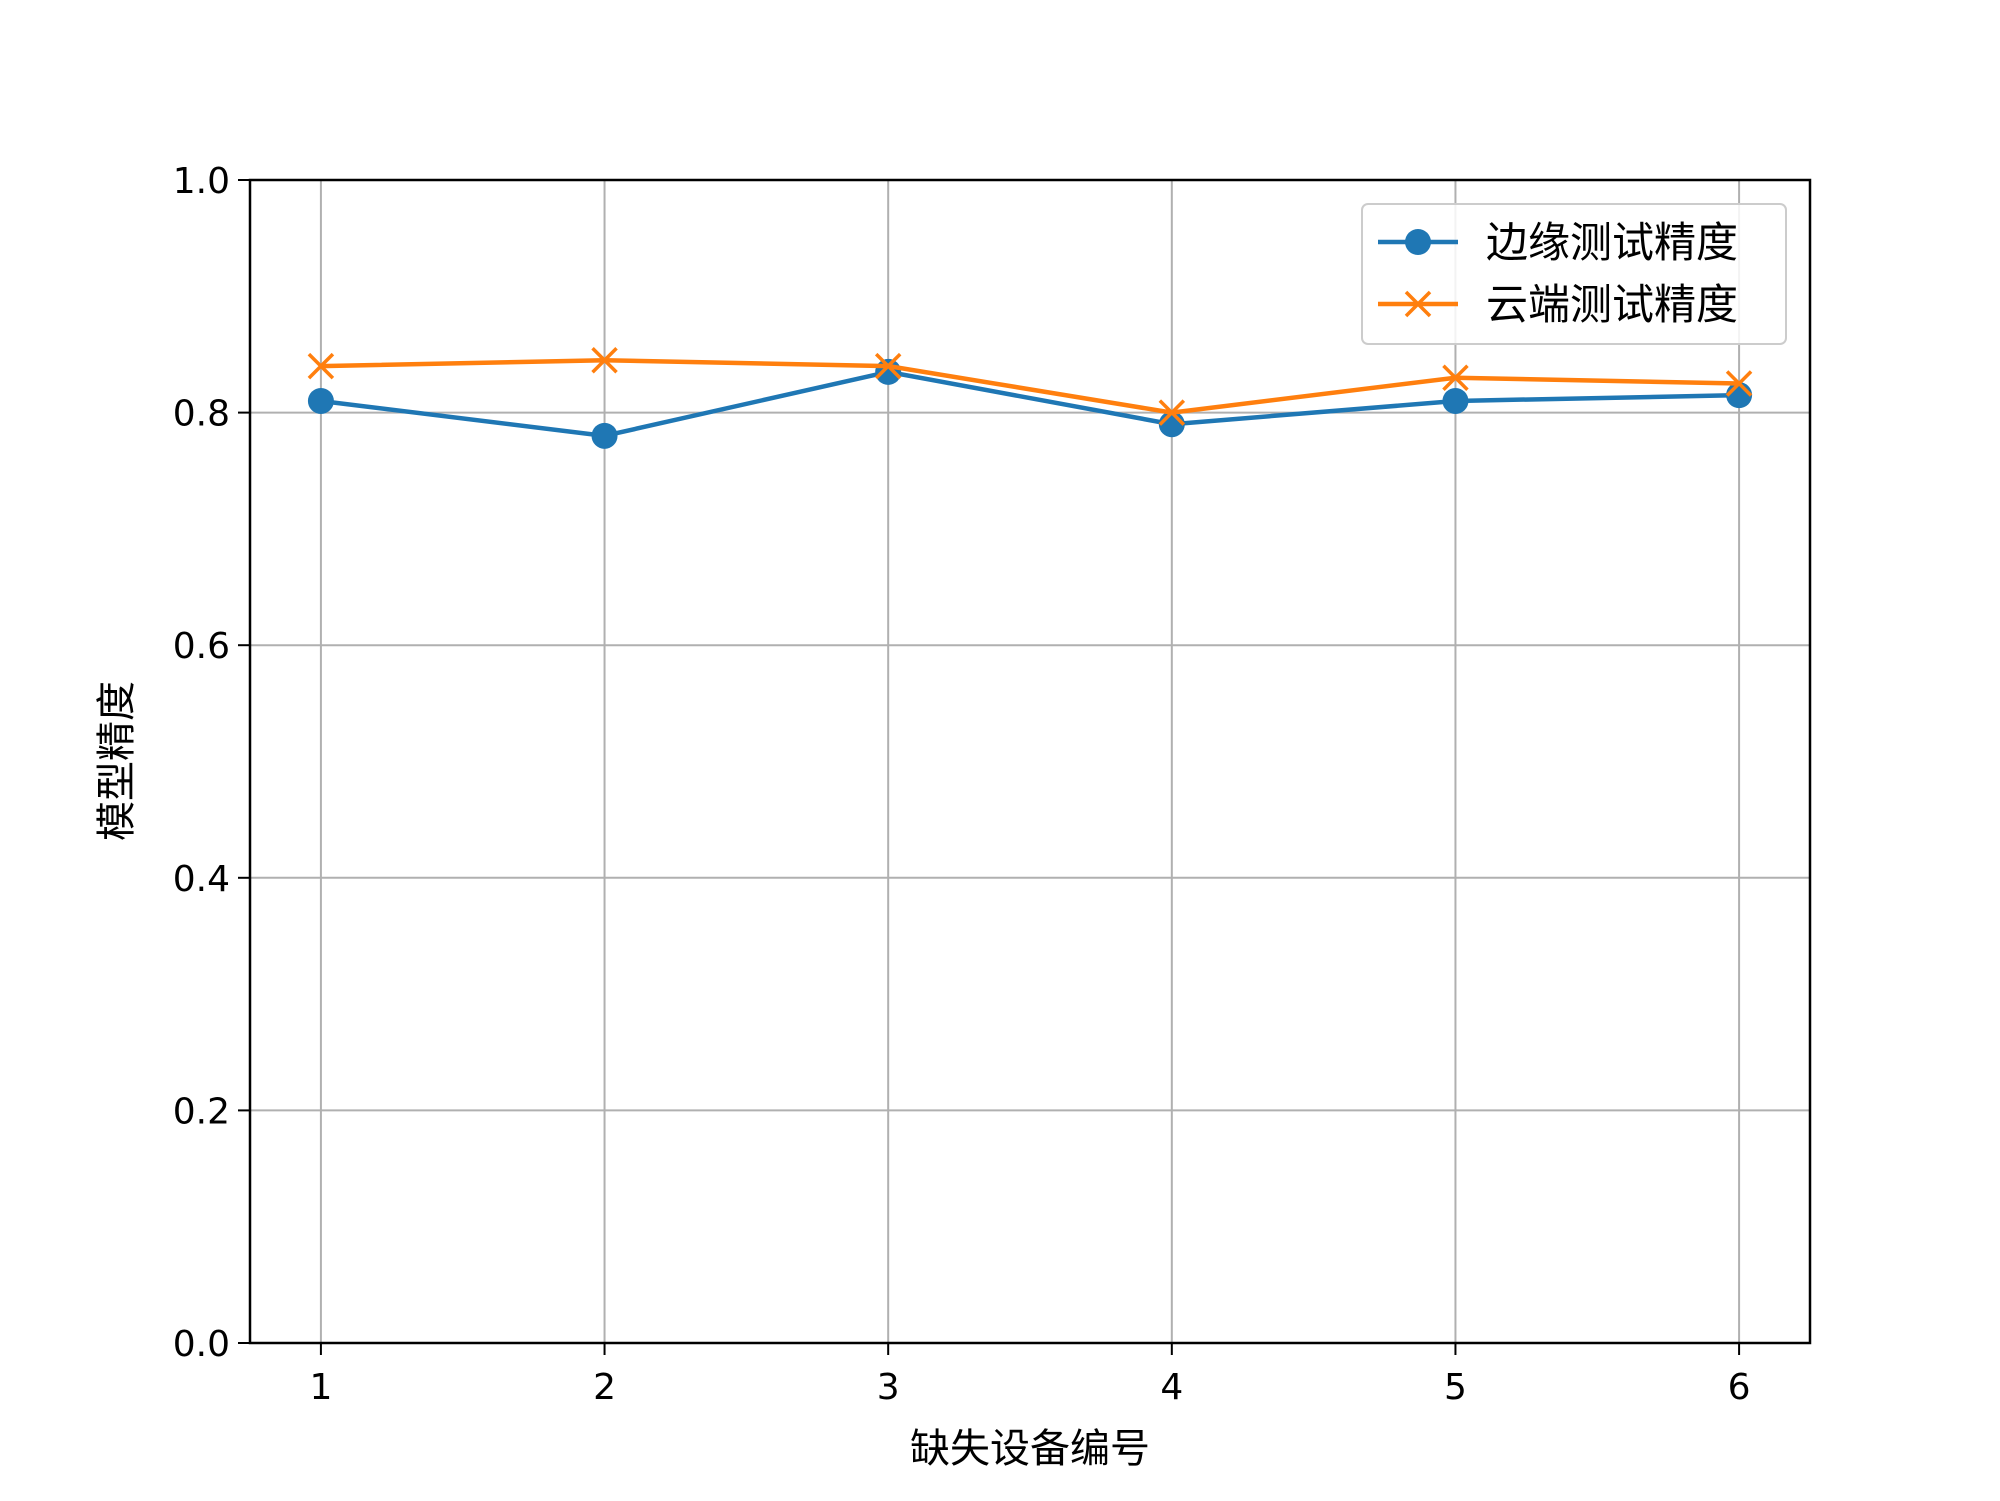 This screenshot has width=2000, height=1501. I want to click on y-tick-label: 0.0, so click(201, 1344).